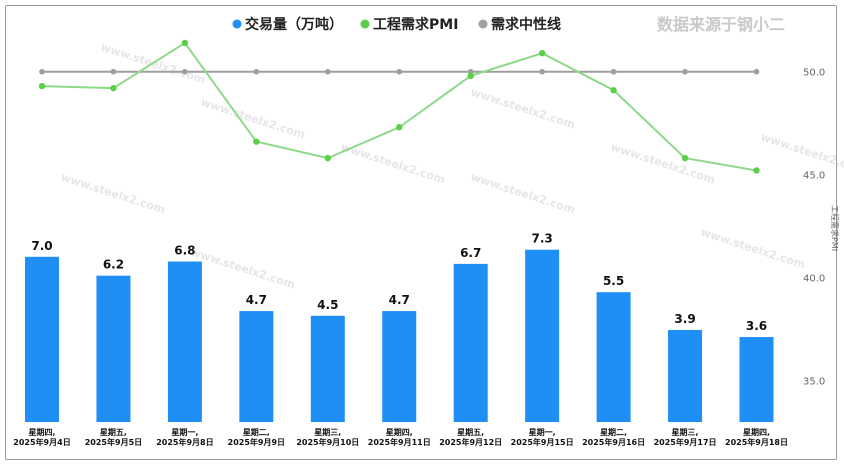 The image size is (844, 468). Describe the element at coordinates (613, 442) in the screenshot. I see `category-label-date: 2025年9月16日` at that location.